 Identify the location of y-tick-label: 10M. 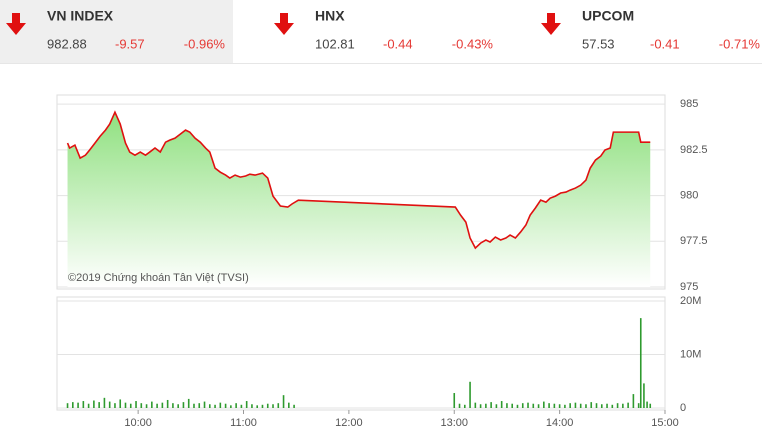
(690, 354).